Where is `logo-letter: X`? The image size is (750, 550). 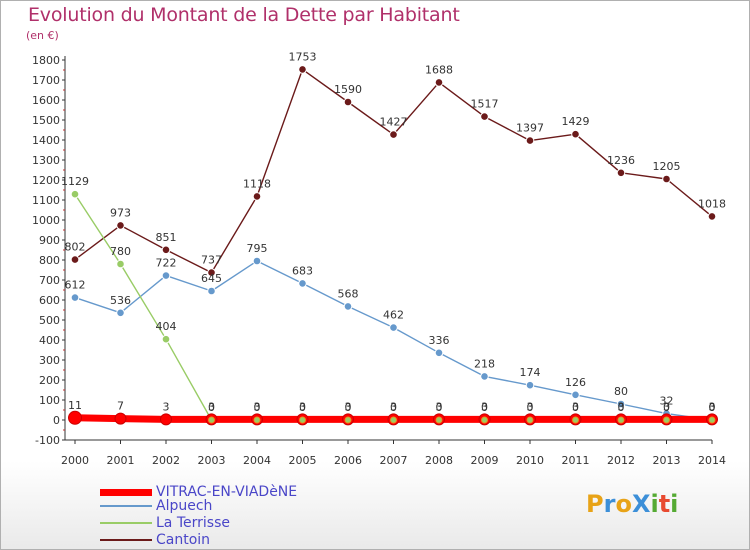 logo-letter: X is located at coordinates (641, 504).